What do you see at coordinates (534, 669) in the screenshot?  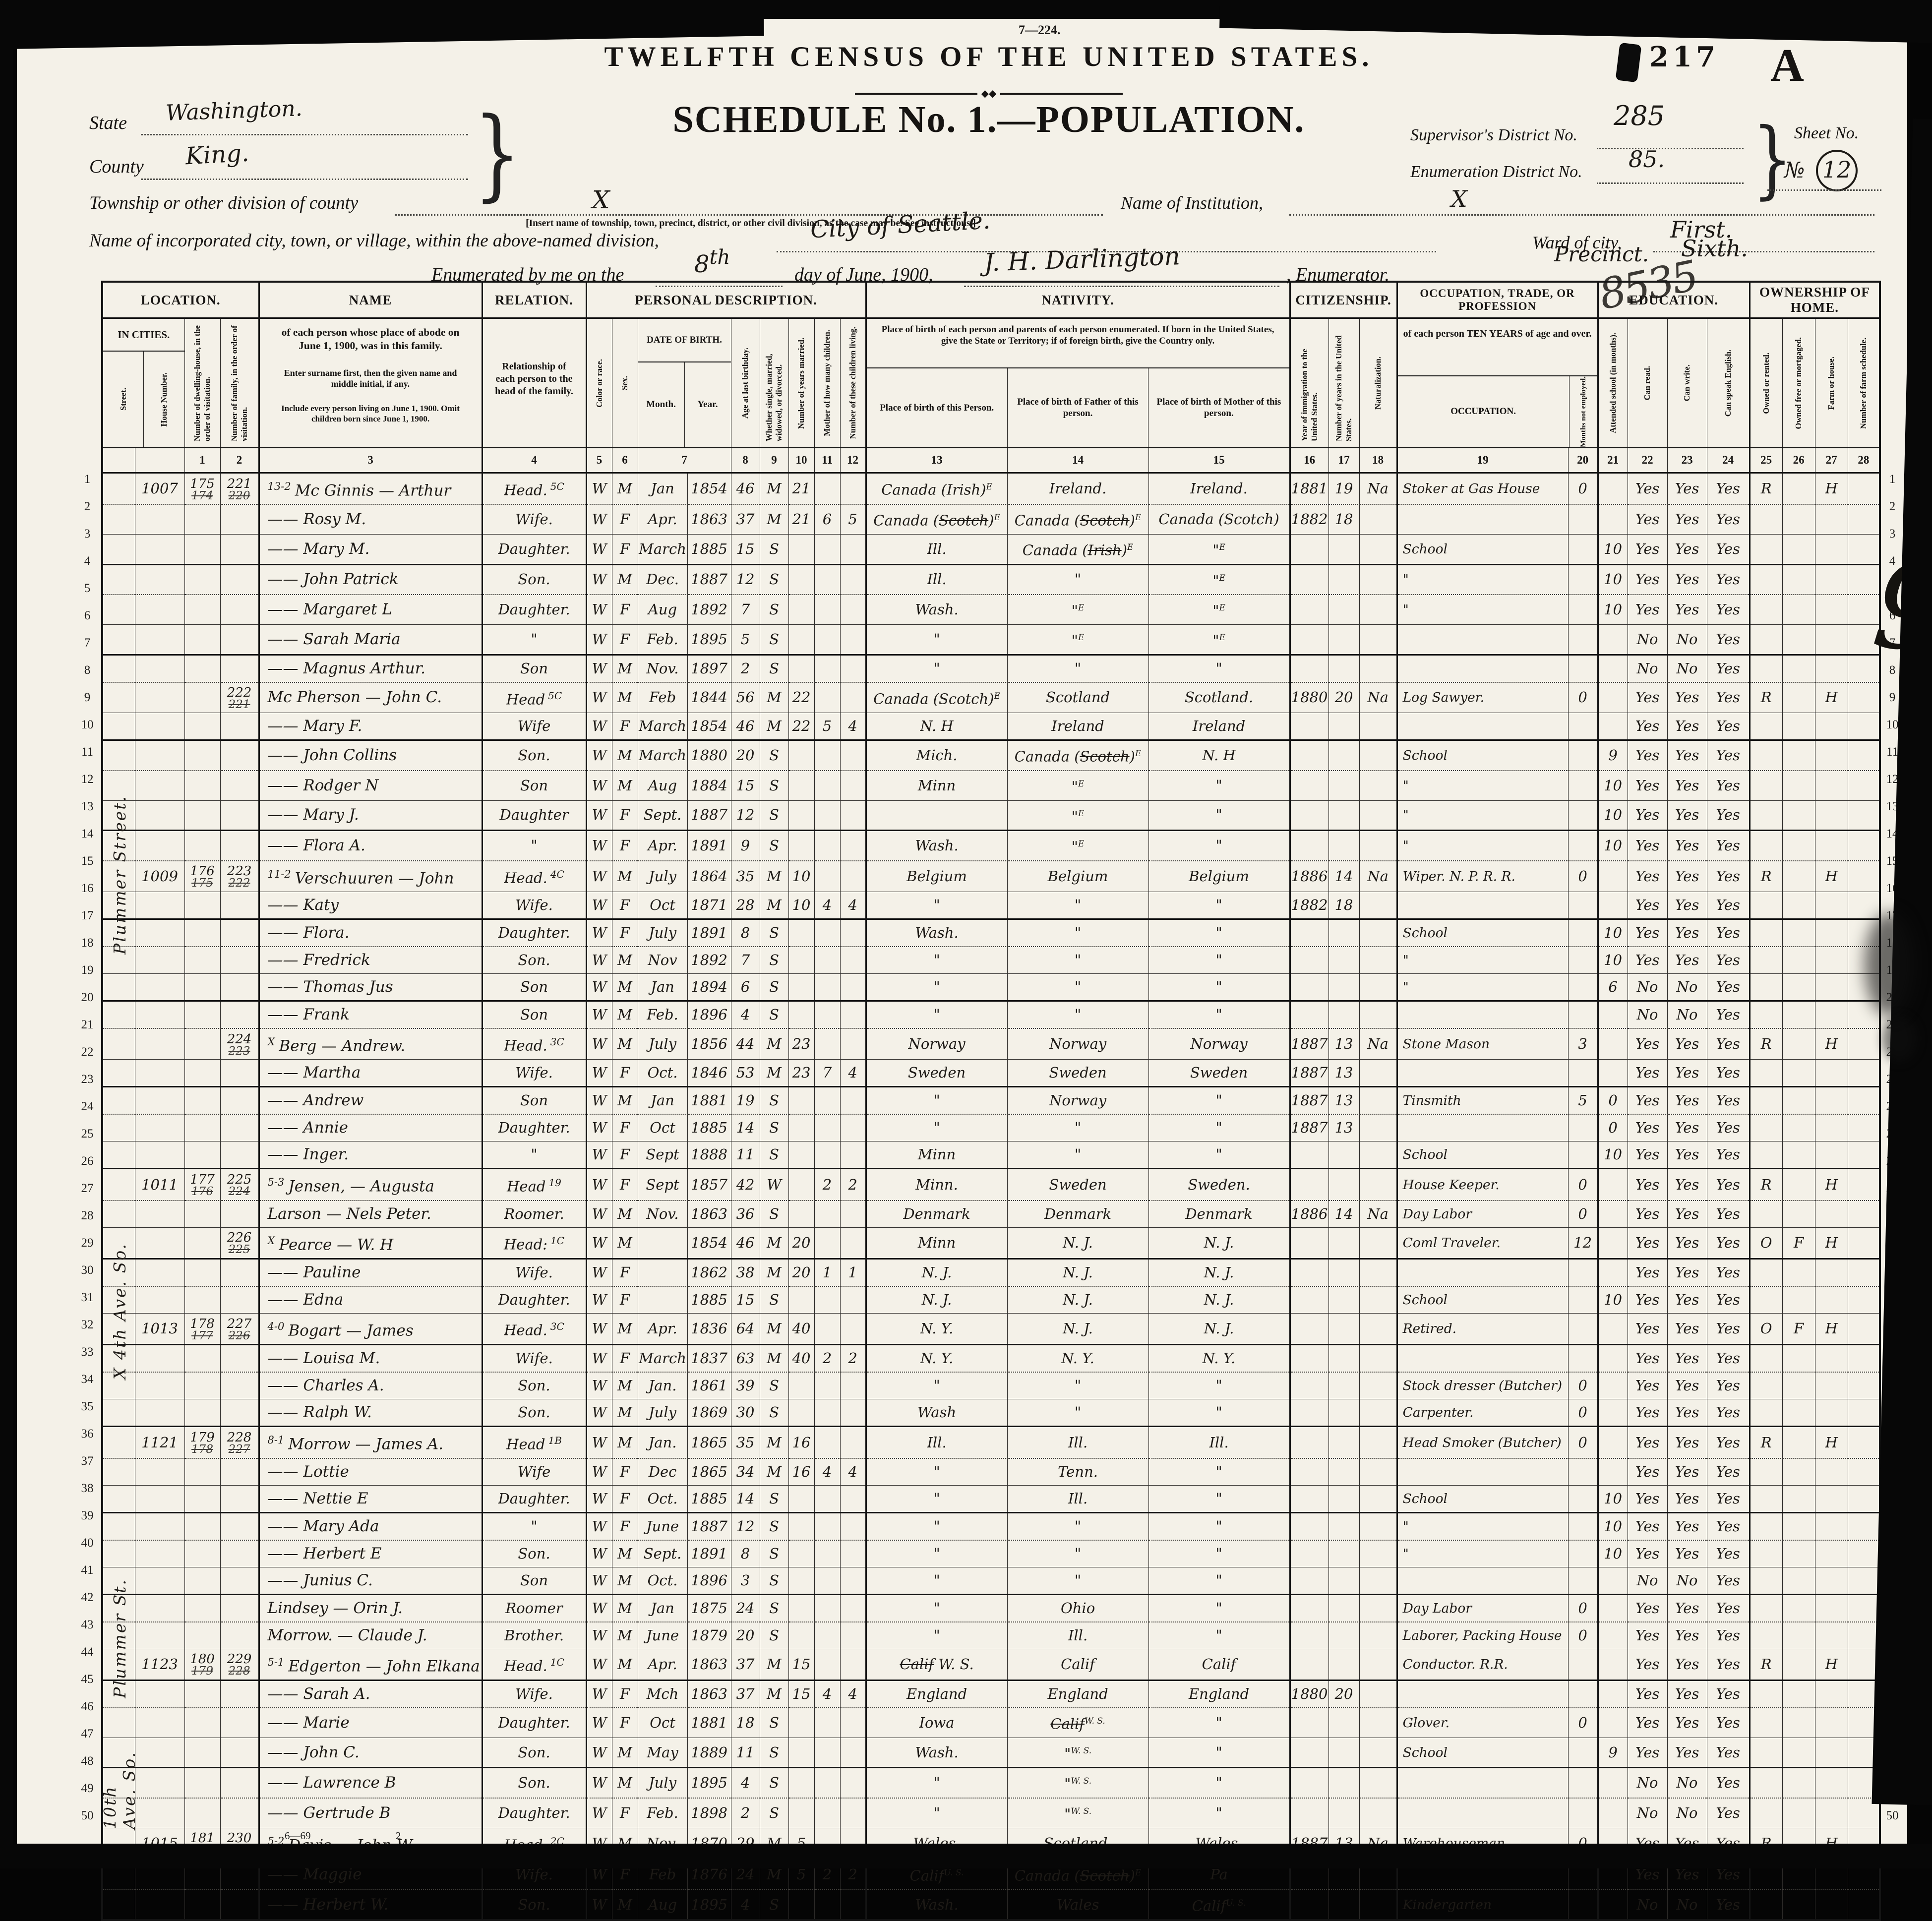 I see `cell-rlc: Son` at bounding box center [534, 669].